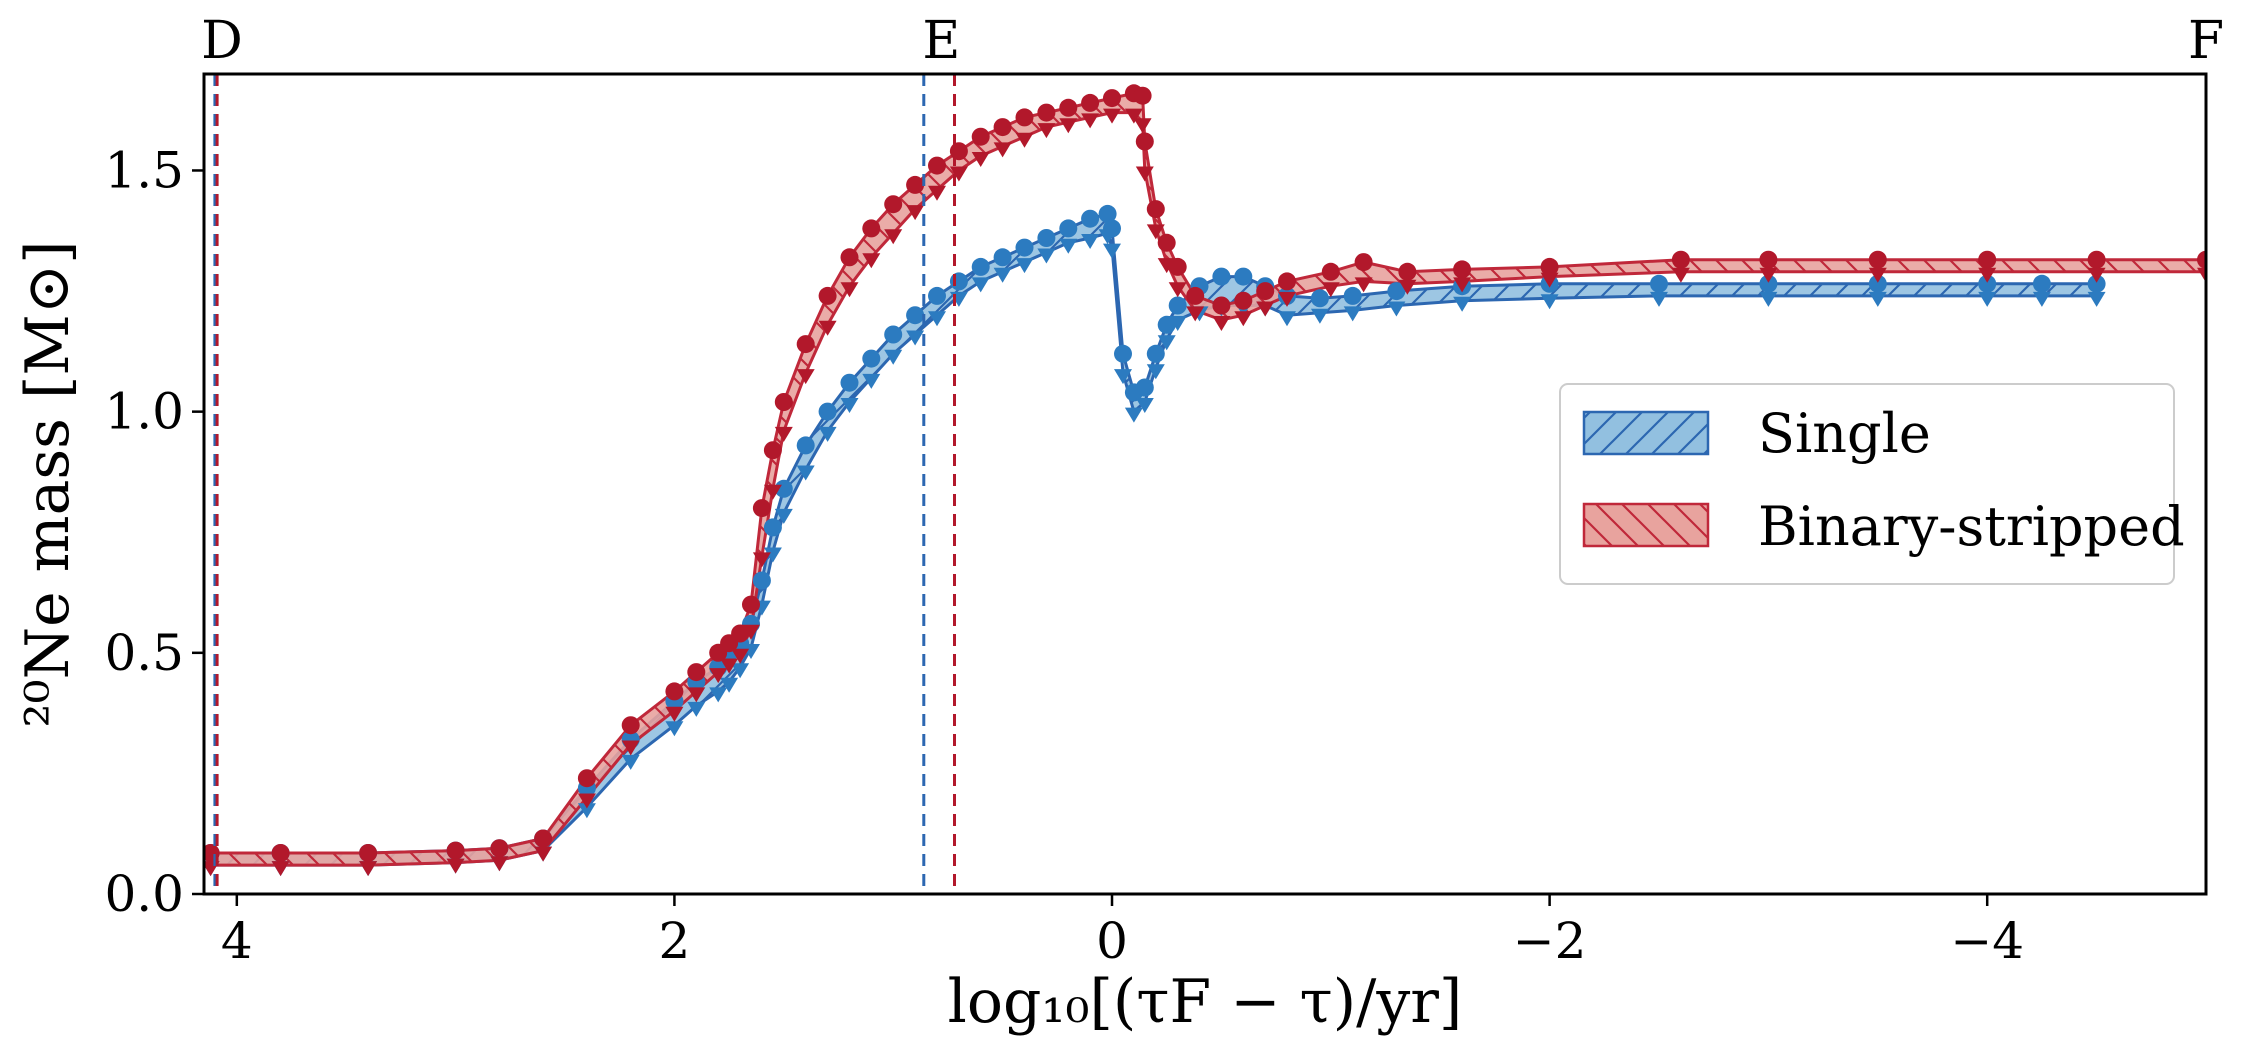  Describe the element at coordinates (154, 532) in the screenshot. I see `y-axis-ticks: 0.0 0.5 1.0 1.5` at that location.